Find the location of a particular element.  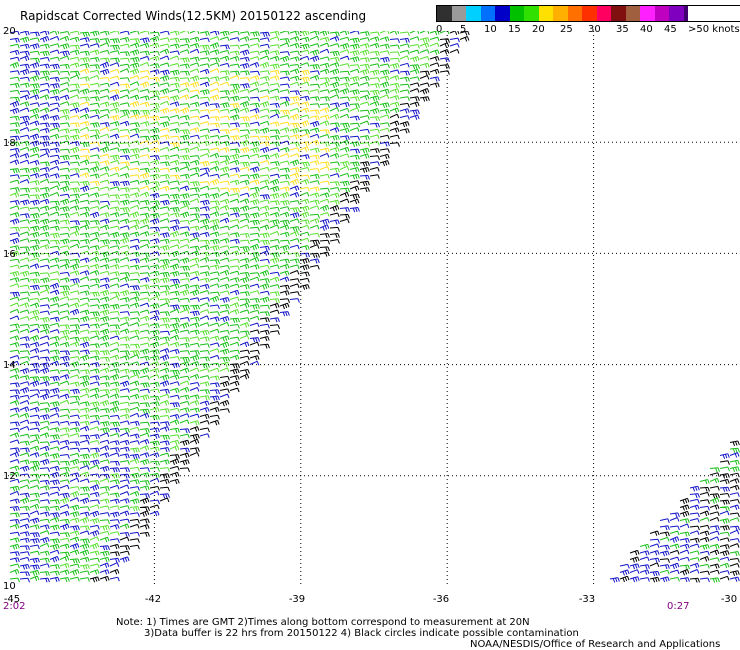

legend-swatch is located at coordinates (632, 13).